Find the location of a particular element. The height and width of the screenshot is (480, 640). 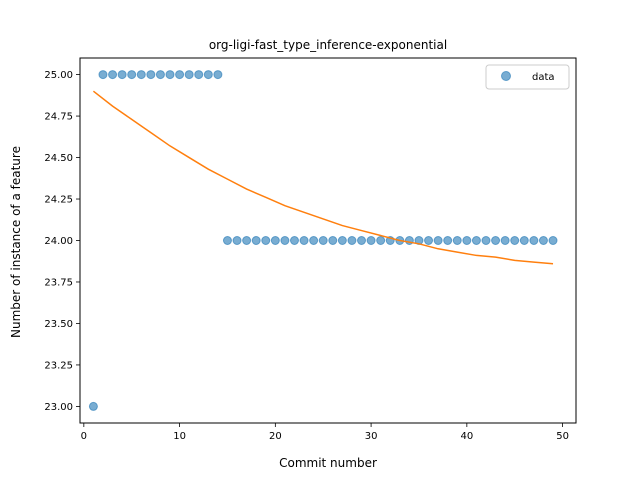

x-tick-label: 30 is located at coordinates (371, 436).